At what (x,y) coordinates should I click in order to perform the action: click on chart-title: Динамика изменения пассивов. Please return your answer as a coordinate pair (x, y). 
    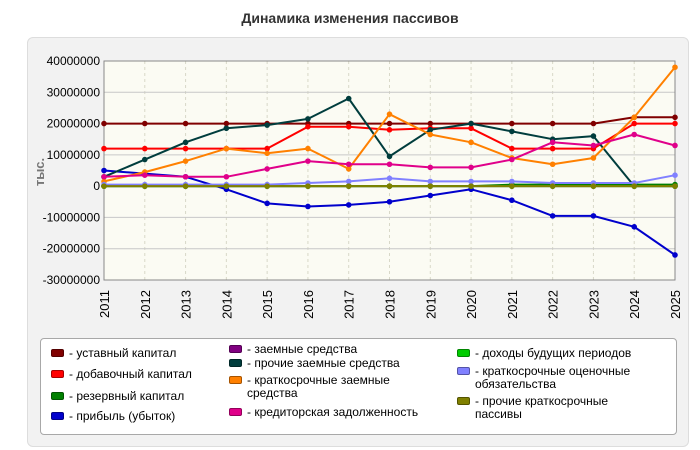
    Looking at the image, I should click on (350, 18).